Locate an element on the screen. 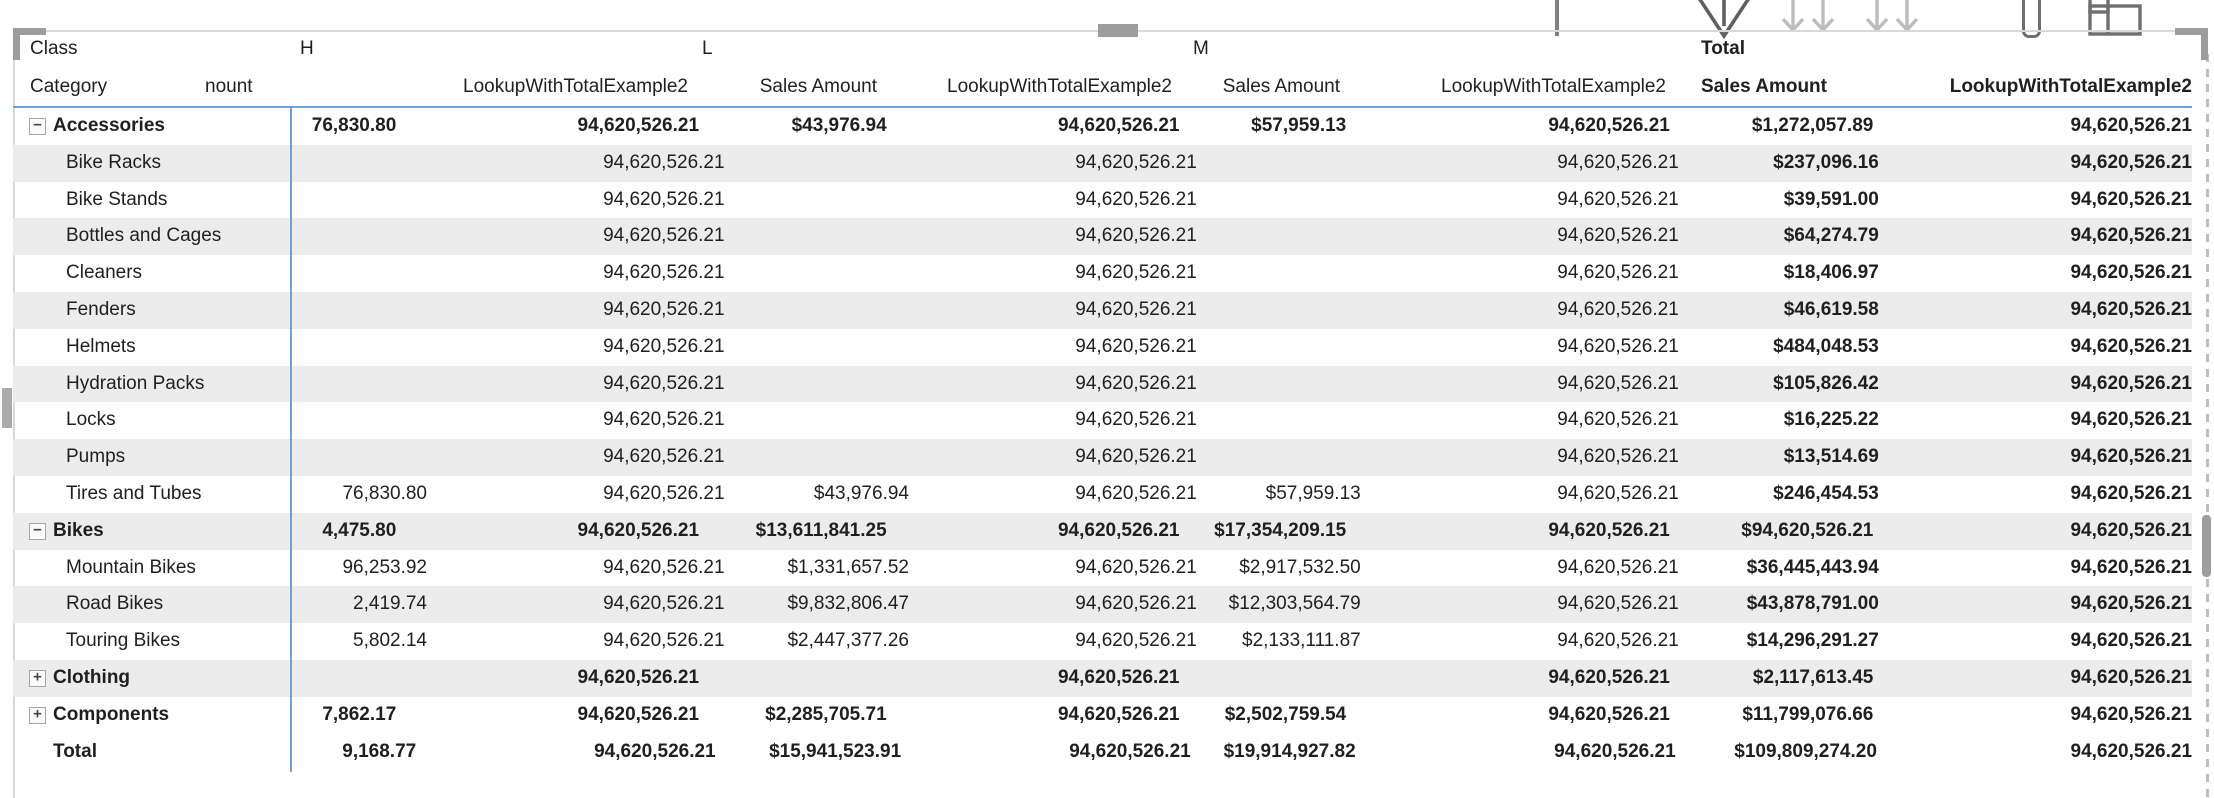 This screenshot has width=2214, height=798. row-header-cleaners: Cleaners is located at coordinates (174, 273).